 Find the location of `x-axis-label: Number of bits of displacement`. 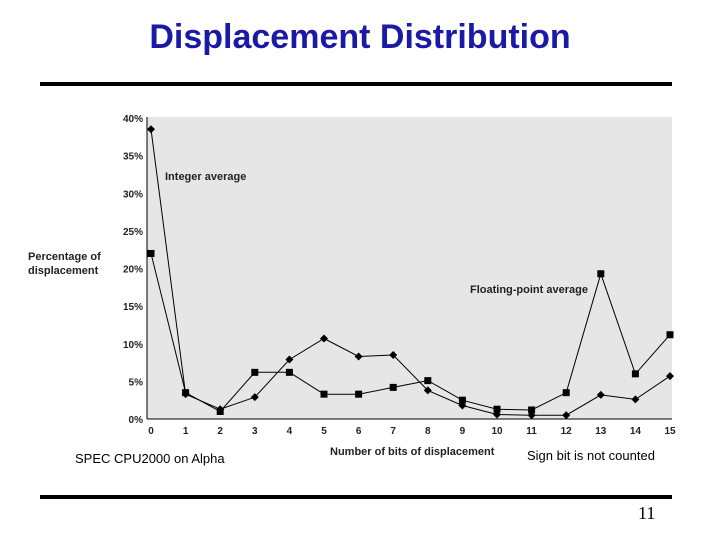

x-axis-label: Number of bits of displacement is located at coordinates (412, 452).